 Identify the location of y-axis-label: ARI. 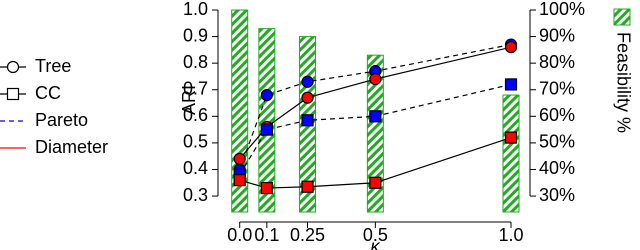
(189, 100).